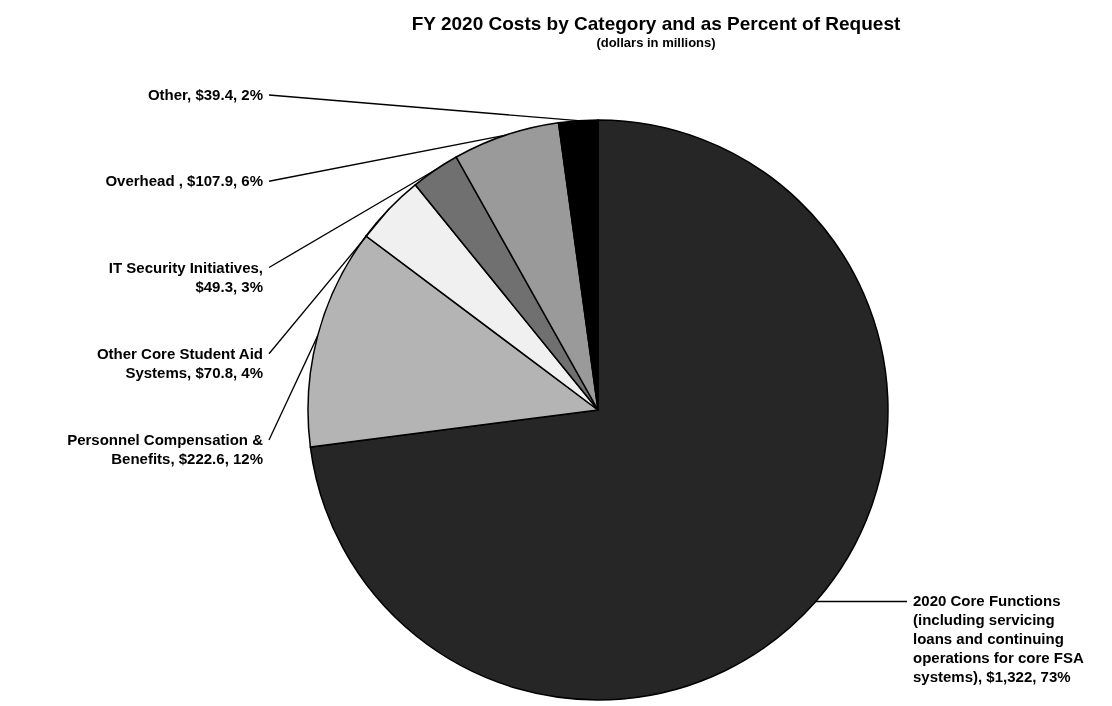 This screenshot has width=1112, height=706. What do you see at coordinates (999, 639) in the screenshot?
I see `slice-label: 2020 Core Functions (including servicing loans and continuing operations for core FSA systems), $1,322, 73%` at bounding box center [999, 639].